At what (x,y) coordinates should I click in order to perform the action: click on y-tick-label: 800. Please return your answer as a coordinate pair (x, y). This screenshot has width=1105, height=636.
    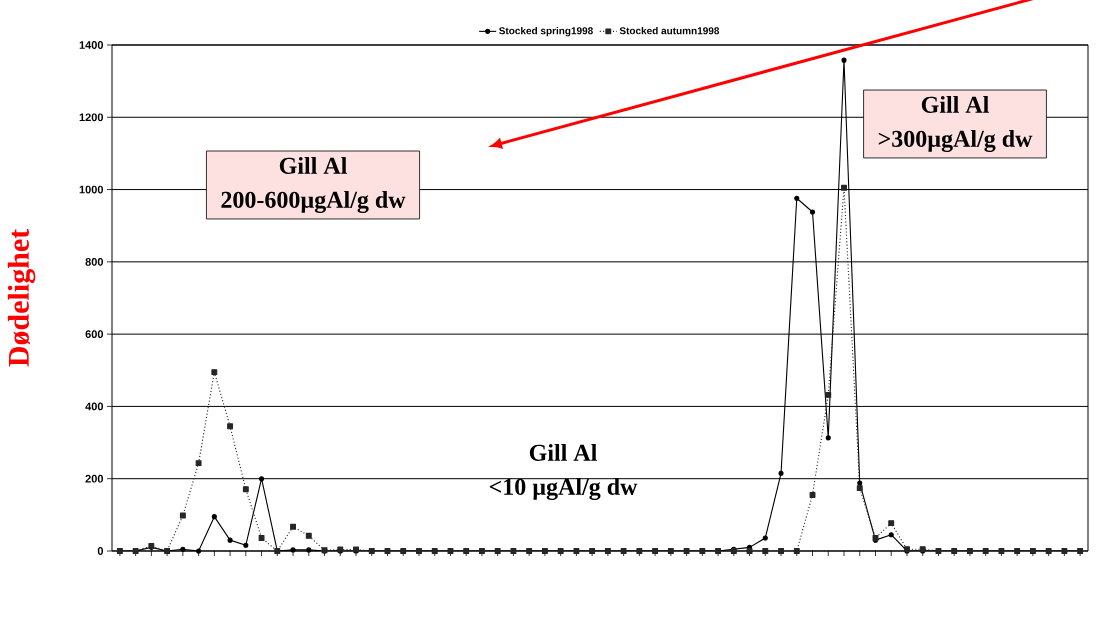
    Looking at the image, I should click on (94, 261).